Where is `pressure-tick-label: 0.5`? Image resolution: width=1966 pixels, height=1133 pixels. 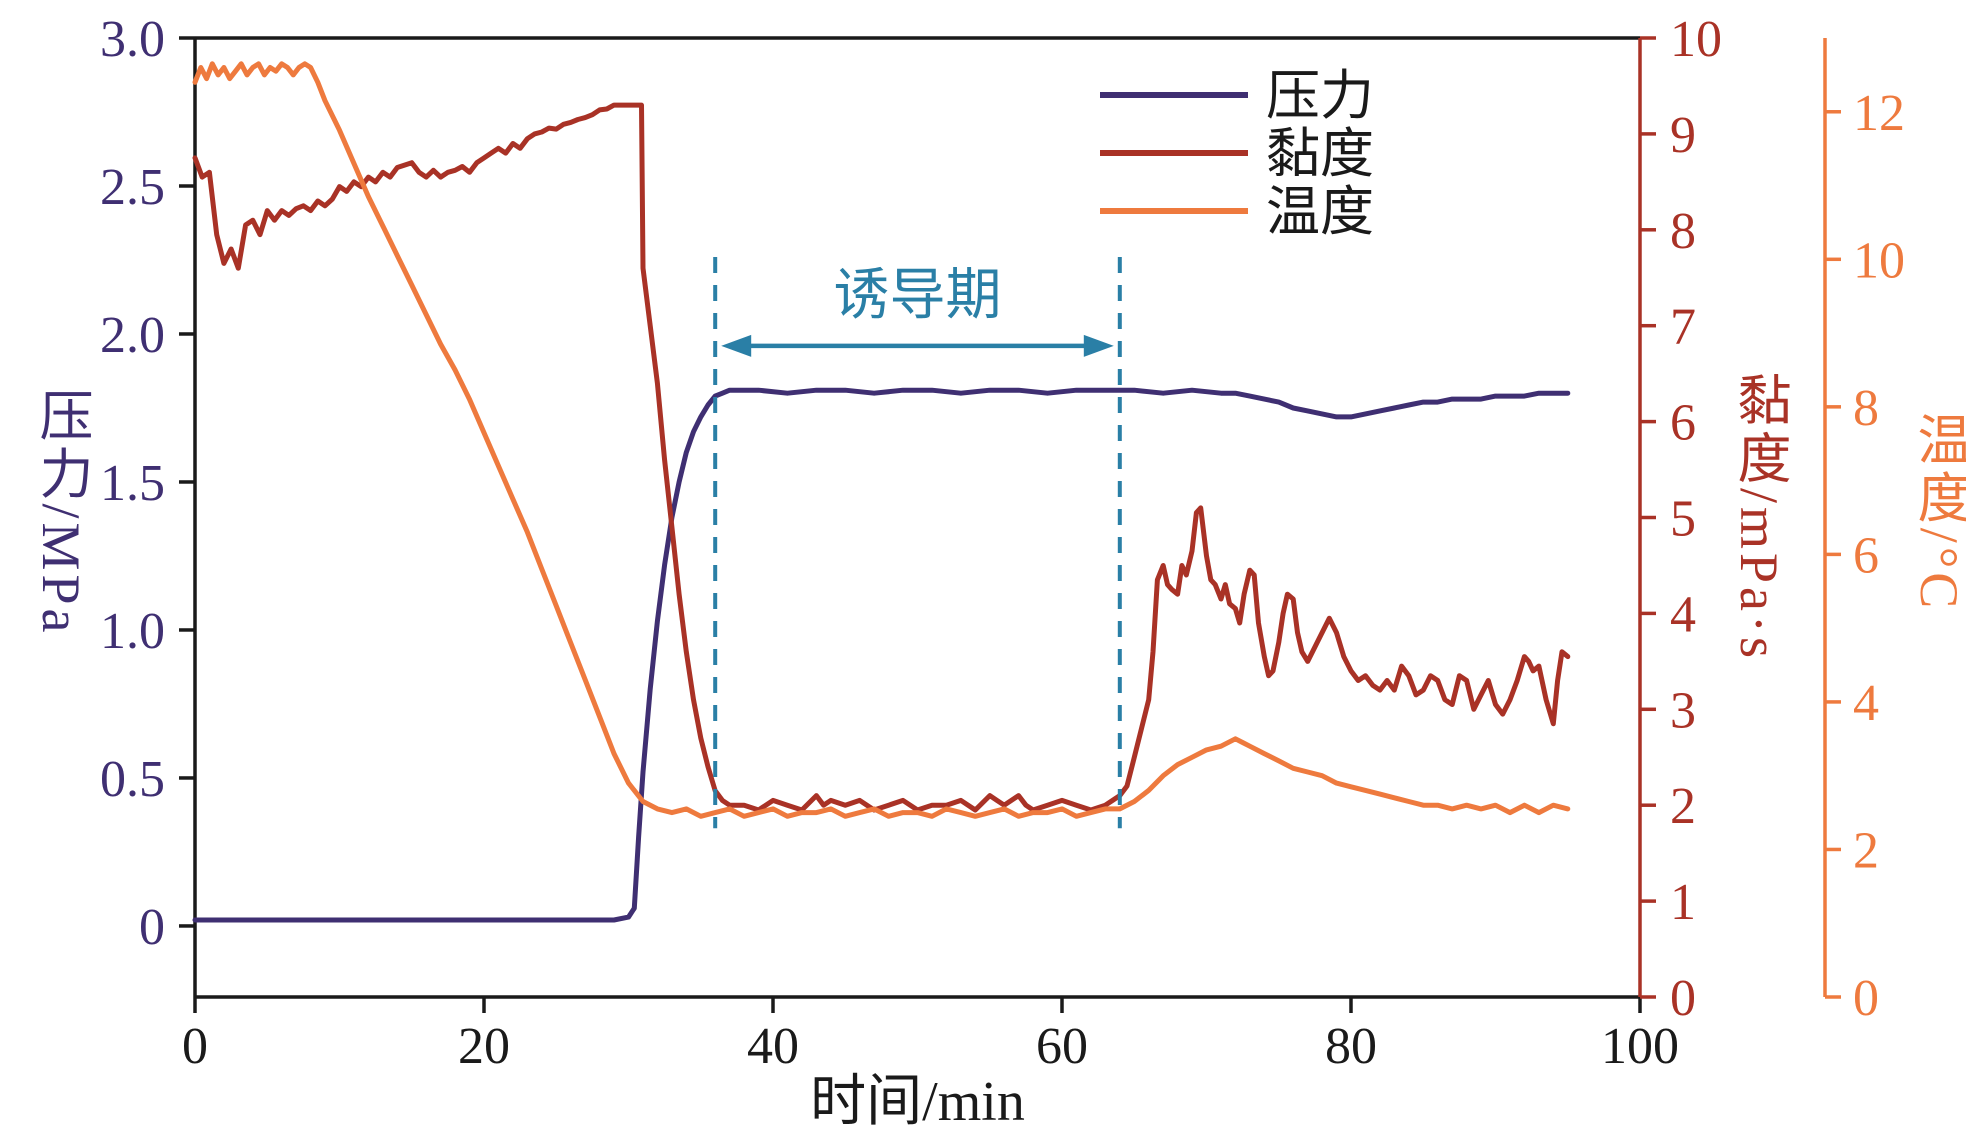 pressure-tick-label: 0.5 is located at coordinates (132, 779).